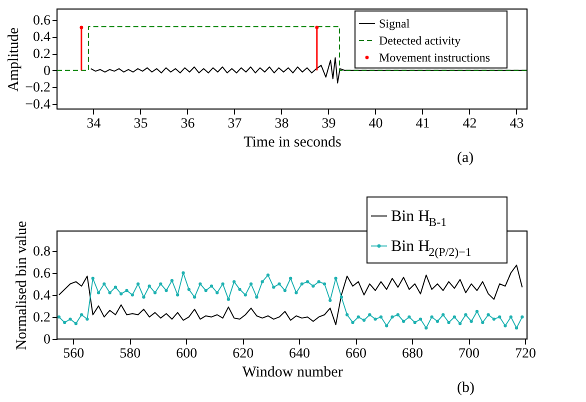 Image resolution: width=586 pixels, height=402 pixels. Describe the element at coordinates (394, 23) in the screenshot. I see `legend-label: Signal` at that location.